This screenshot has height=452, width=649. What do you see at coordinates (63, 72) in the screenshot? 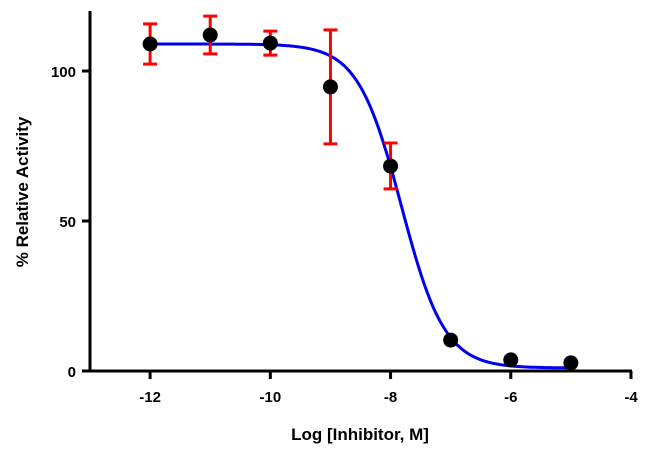
I see `y-tick-label: 100` at bounding box center [63, 72].